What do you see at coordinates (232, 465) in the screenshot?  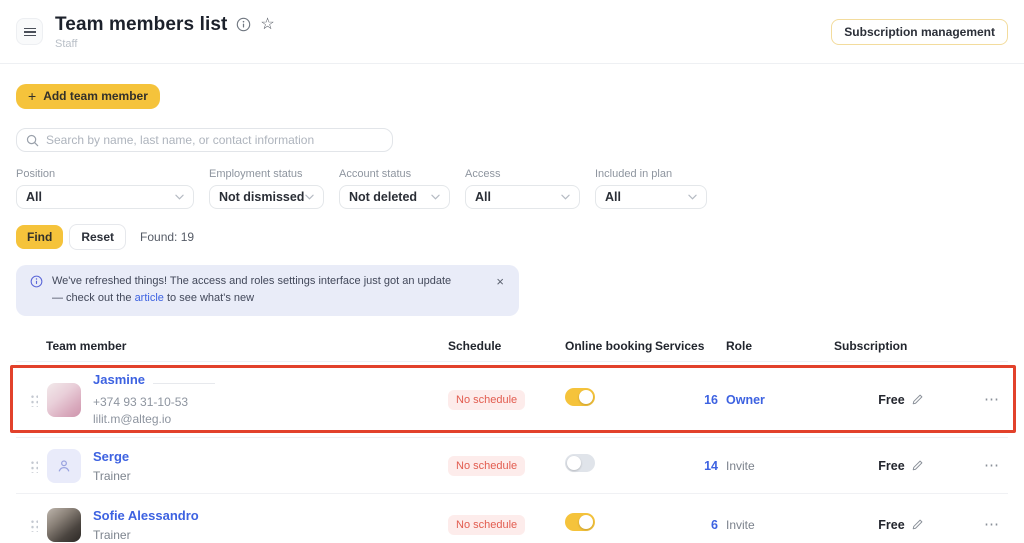 I see `team-member-cell: Serge Trainer` at bounding box center [232, 465].